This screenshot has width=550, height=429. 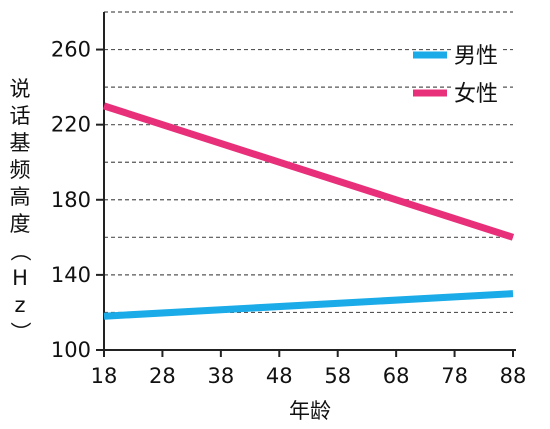 What do you see at coordinates (162, 376) in the screenshot?
I see `x-tick-label: 28` at bounding box center [162, 376].